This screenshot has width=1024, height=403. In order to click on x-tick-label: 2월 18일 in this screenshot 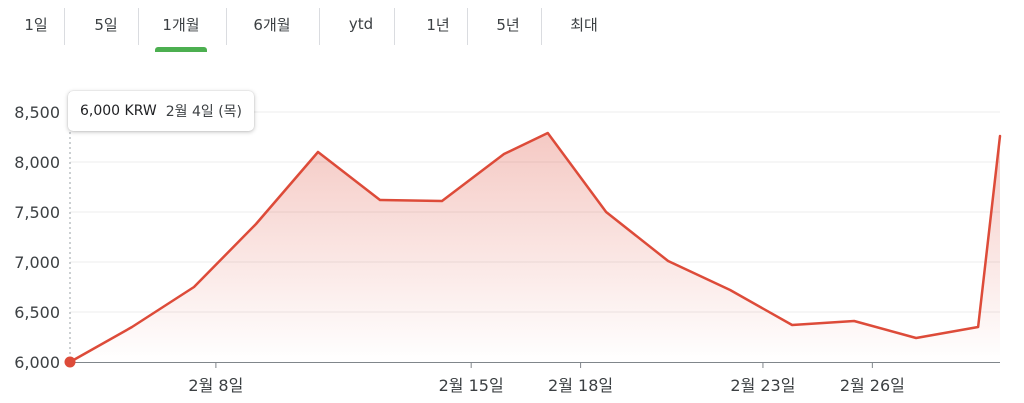, I will do `click(580, 385)`.